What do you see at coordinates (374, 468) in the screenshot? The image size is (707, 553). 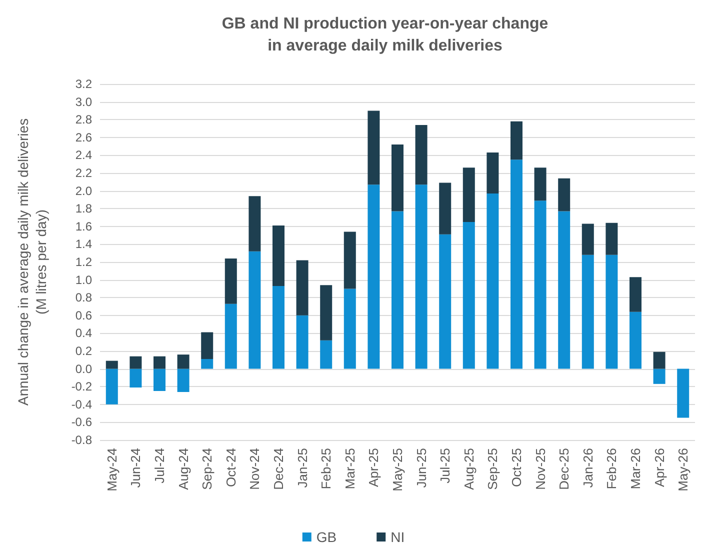 I see `x-tick-label: Apr-25` at bounding box center [374, 468].